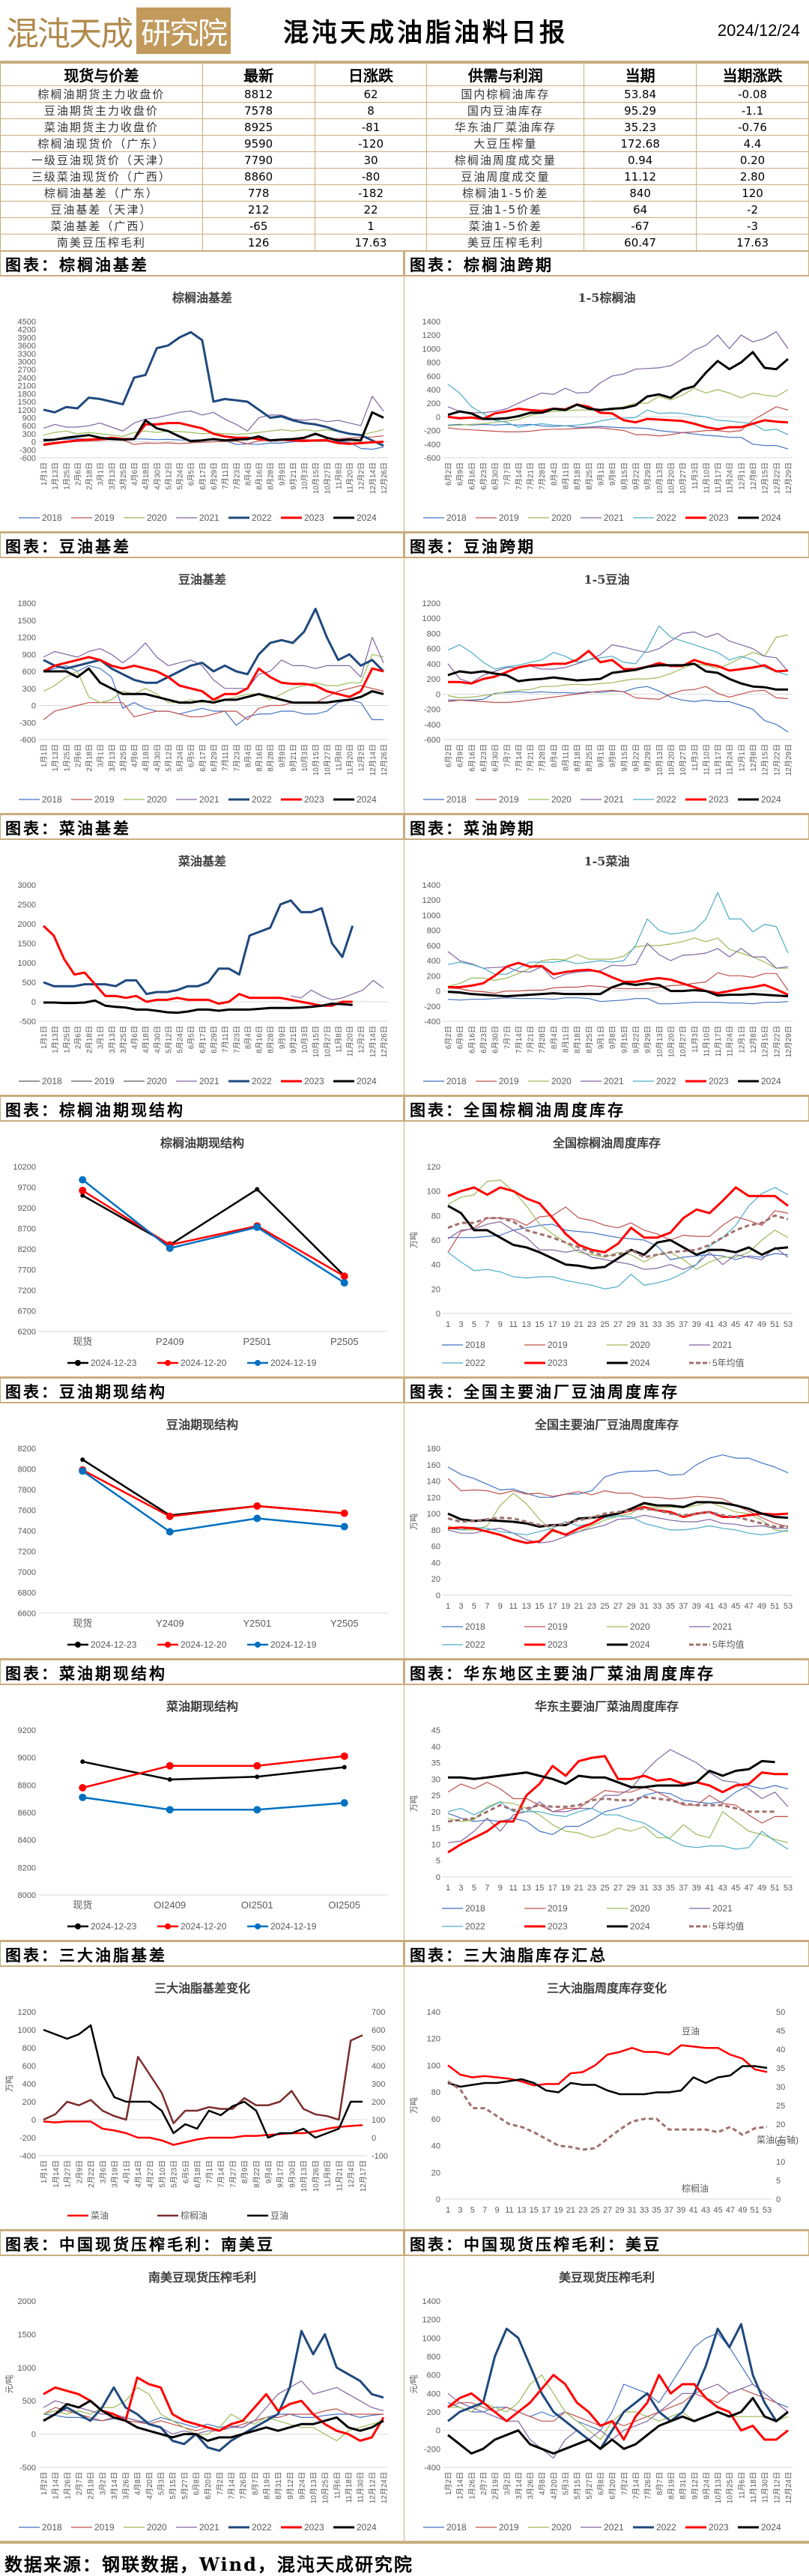 This screenshot has height=2576, width=809. Describe the element at coordinates (258, 143) in the screenshot. I see `row-latest: 9590` at that location.